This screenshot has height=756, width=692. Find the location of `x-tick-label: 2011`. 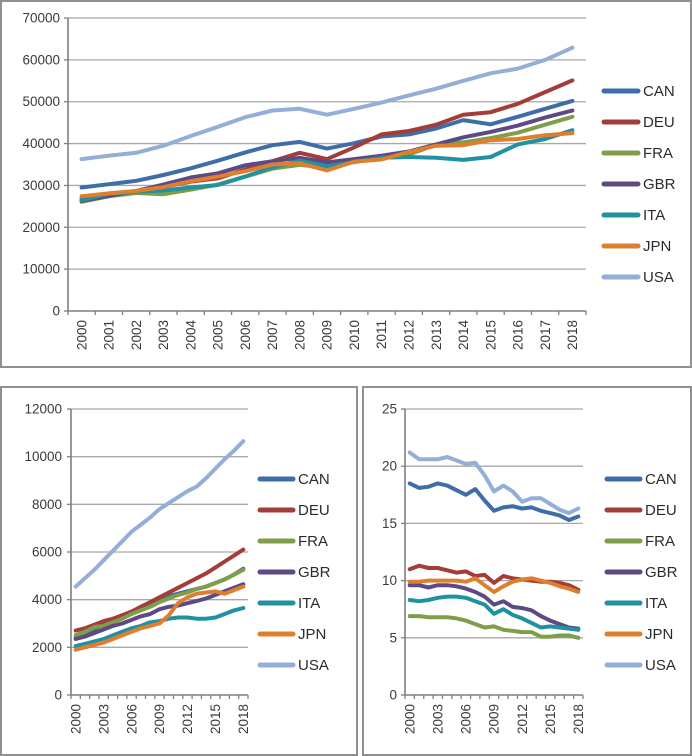

x-tick-label: 2011 is located at coordinates (381, 334).